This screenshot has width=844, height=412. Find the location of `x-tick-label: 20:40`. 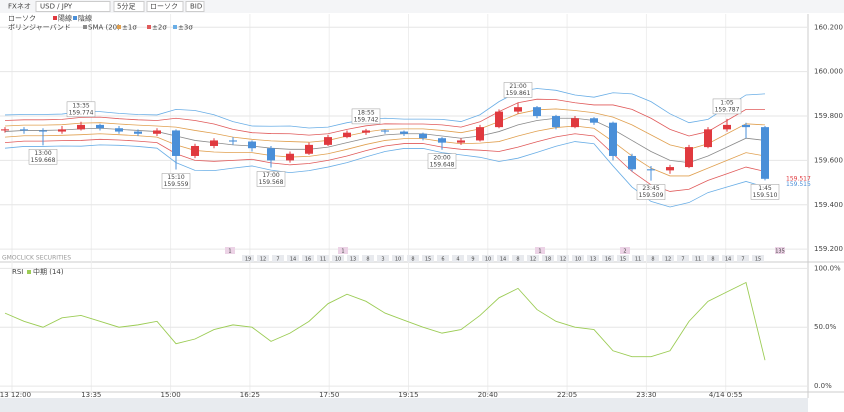

x-tick-label: 20:40 is located at coordinates (488, 395).